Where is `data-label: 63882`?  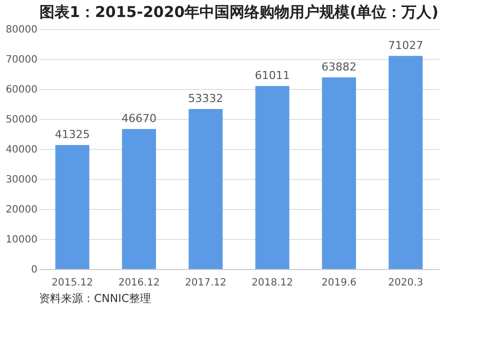
data-label: 63882 is located at coordinates (339, 67).